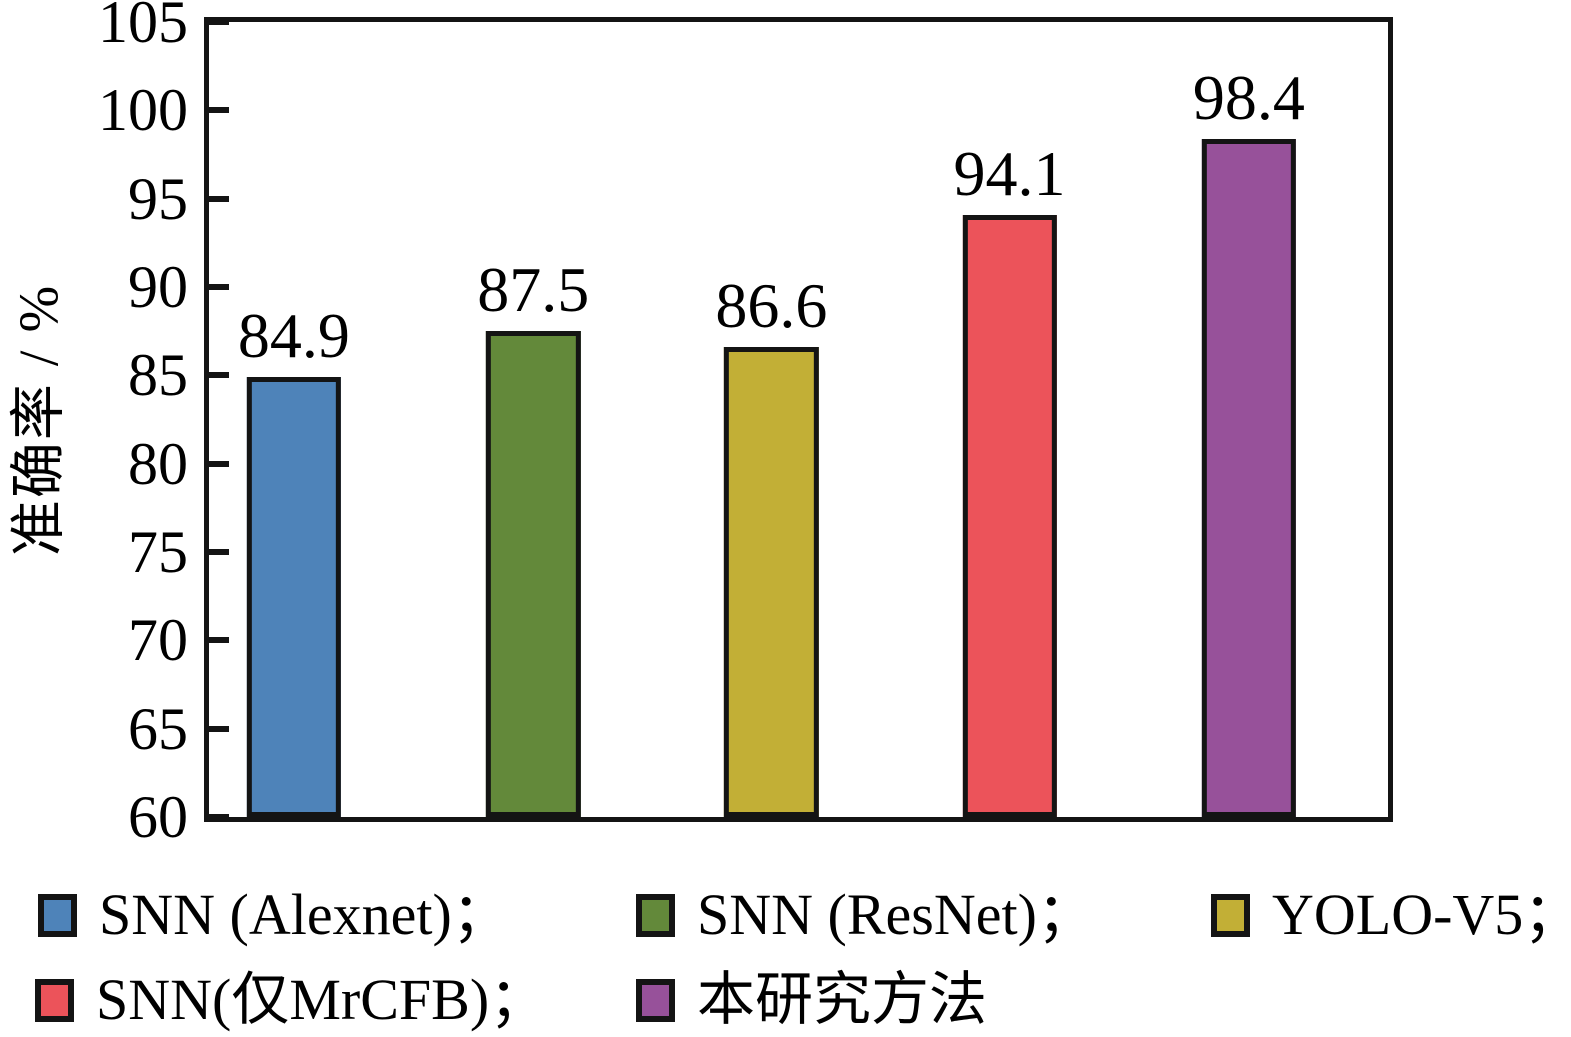 The image size is (1571, 1037). I want to click on legend-item: YOLO-V5；, so click(1391, 915).